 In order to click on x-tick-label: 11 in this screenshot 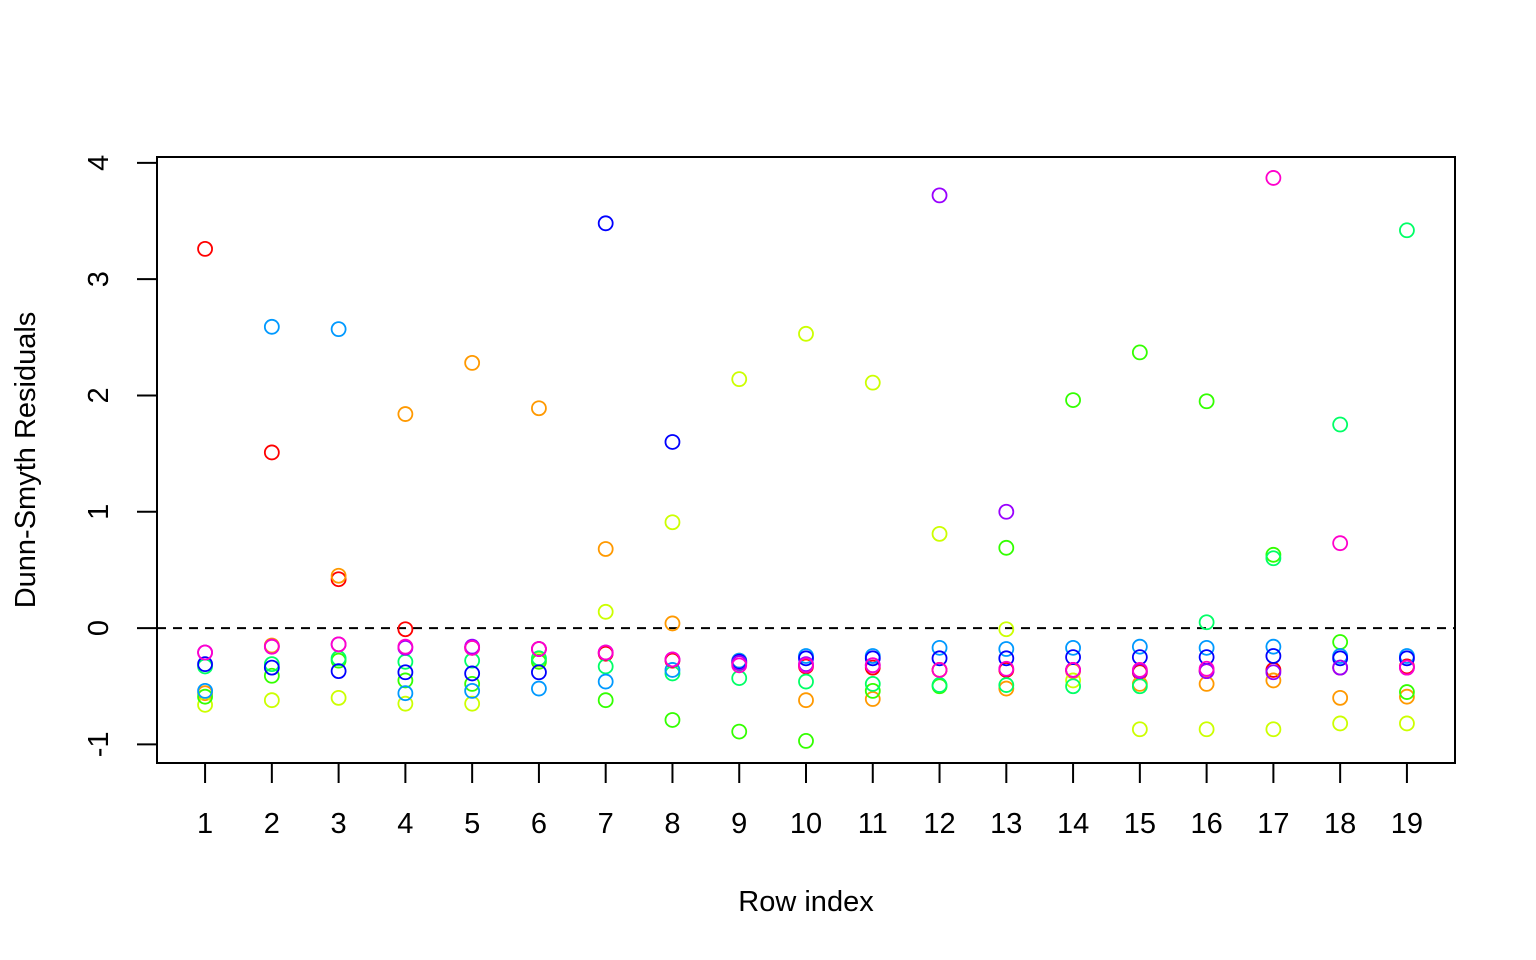, I will do `click(873, 824)`.